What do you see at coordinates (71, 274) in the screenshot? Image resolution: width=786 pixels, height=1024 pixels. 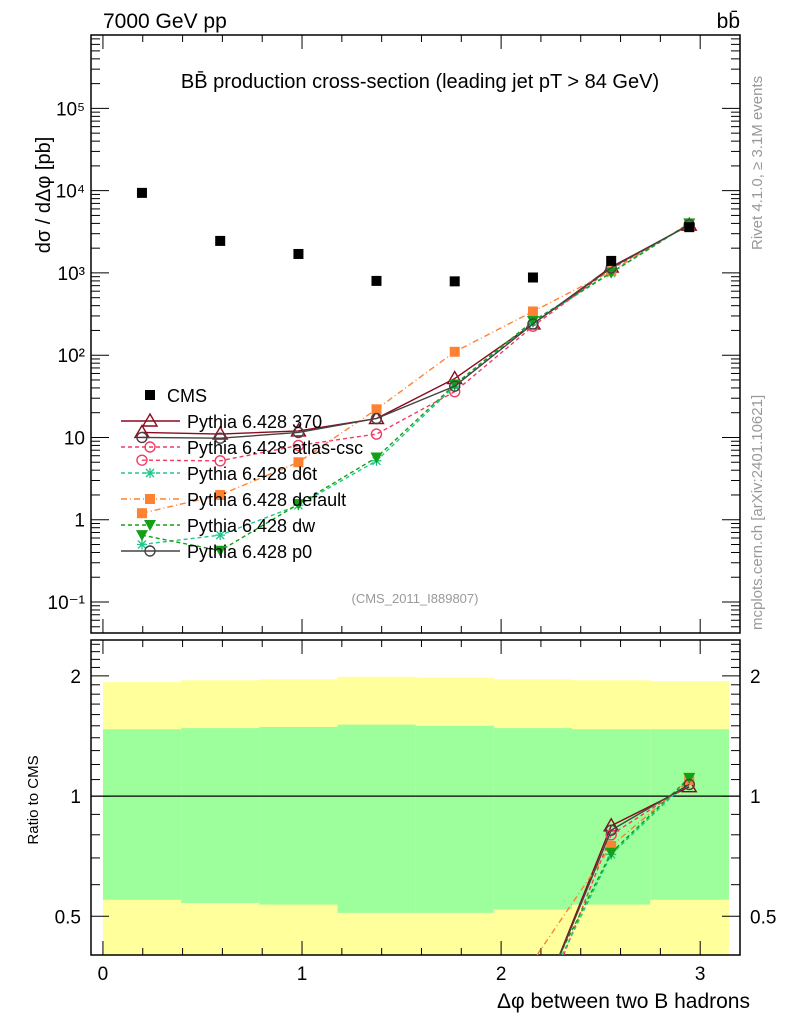 I see `y-tick-label: 10³` at bounding box center [71, 274].